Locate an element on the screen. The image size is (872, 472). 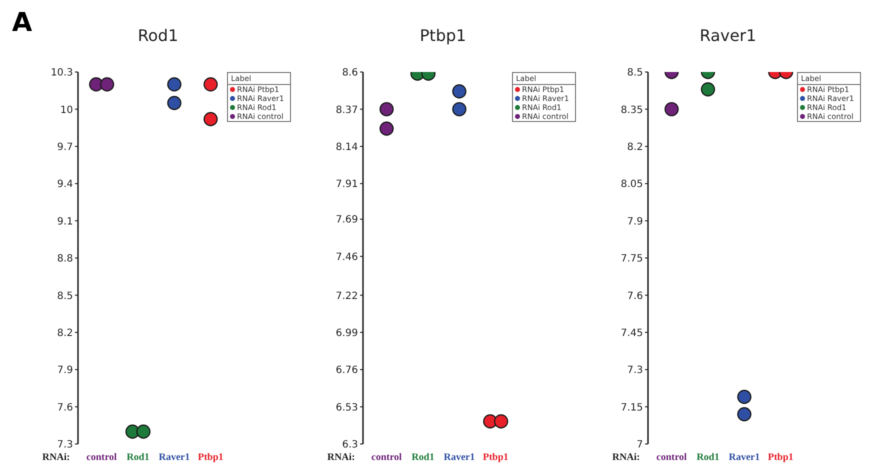
y-tick-label: 7.22 is located at coordinates (347, 296).